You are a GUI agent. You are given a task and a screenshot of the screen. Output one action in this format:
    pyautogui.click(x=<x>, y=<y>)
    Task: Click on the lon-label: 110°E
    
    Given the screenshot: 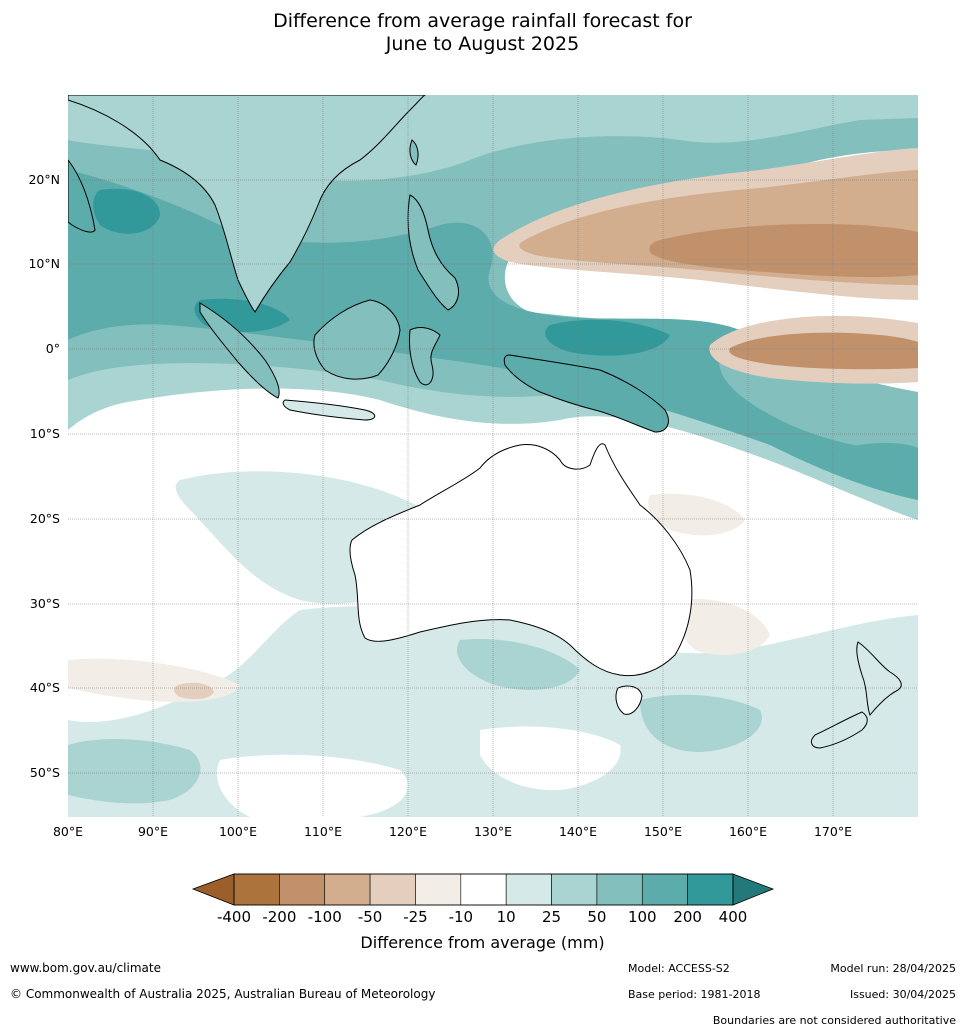 What is the action you would take?
    pyautogui.click(x=323, y=831)
    